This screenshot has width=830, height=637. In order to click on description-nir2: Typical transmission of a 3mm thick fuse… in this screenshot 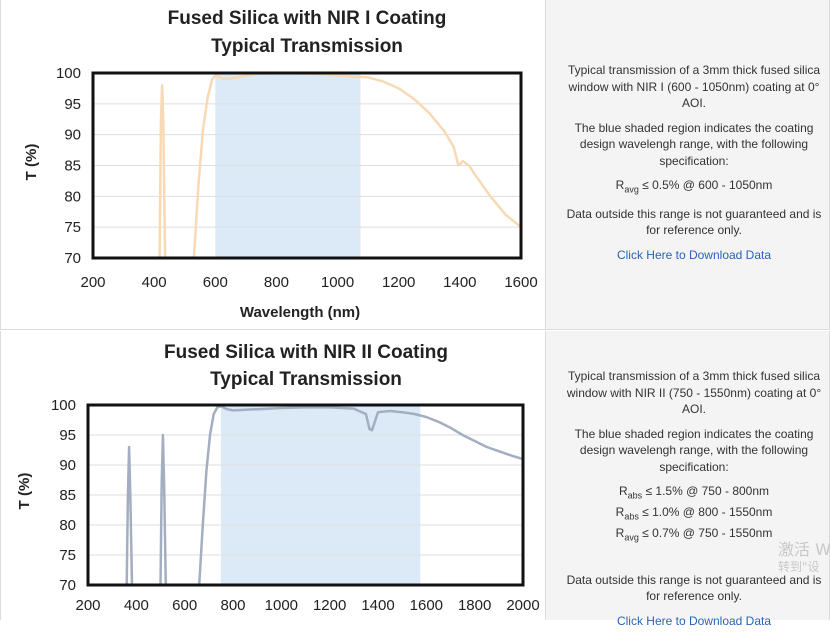, I will do `click(694, 502)`.